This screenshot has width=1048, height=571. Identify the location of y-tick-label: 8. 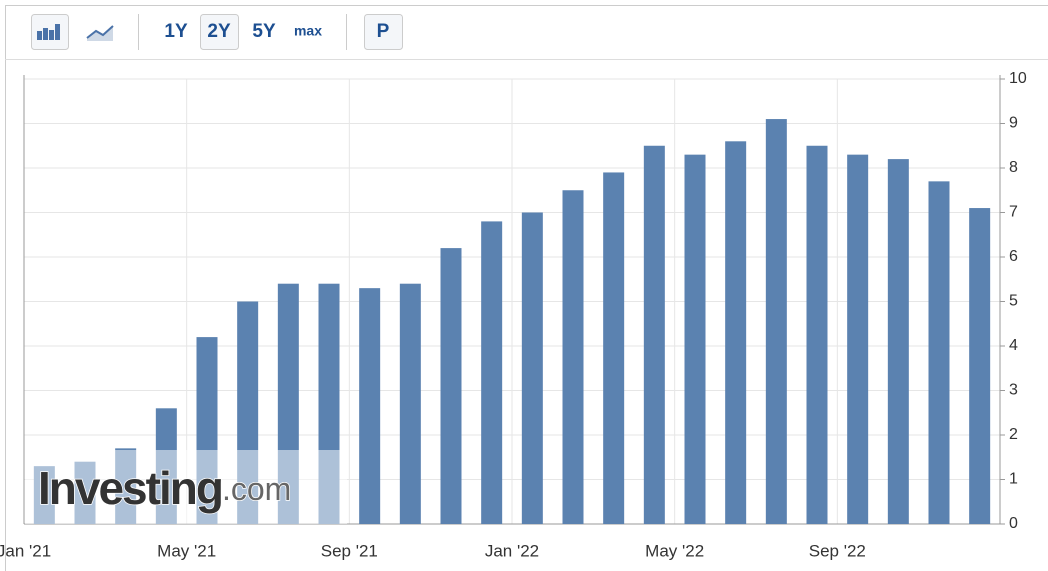
(1013, 167).